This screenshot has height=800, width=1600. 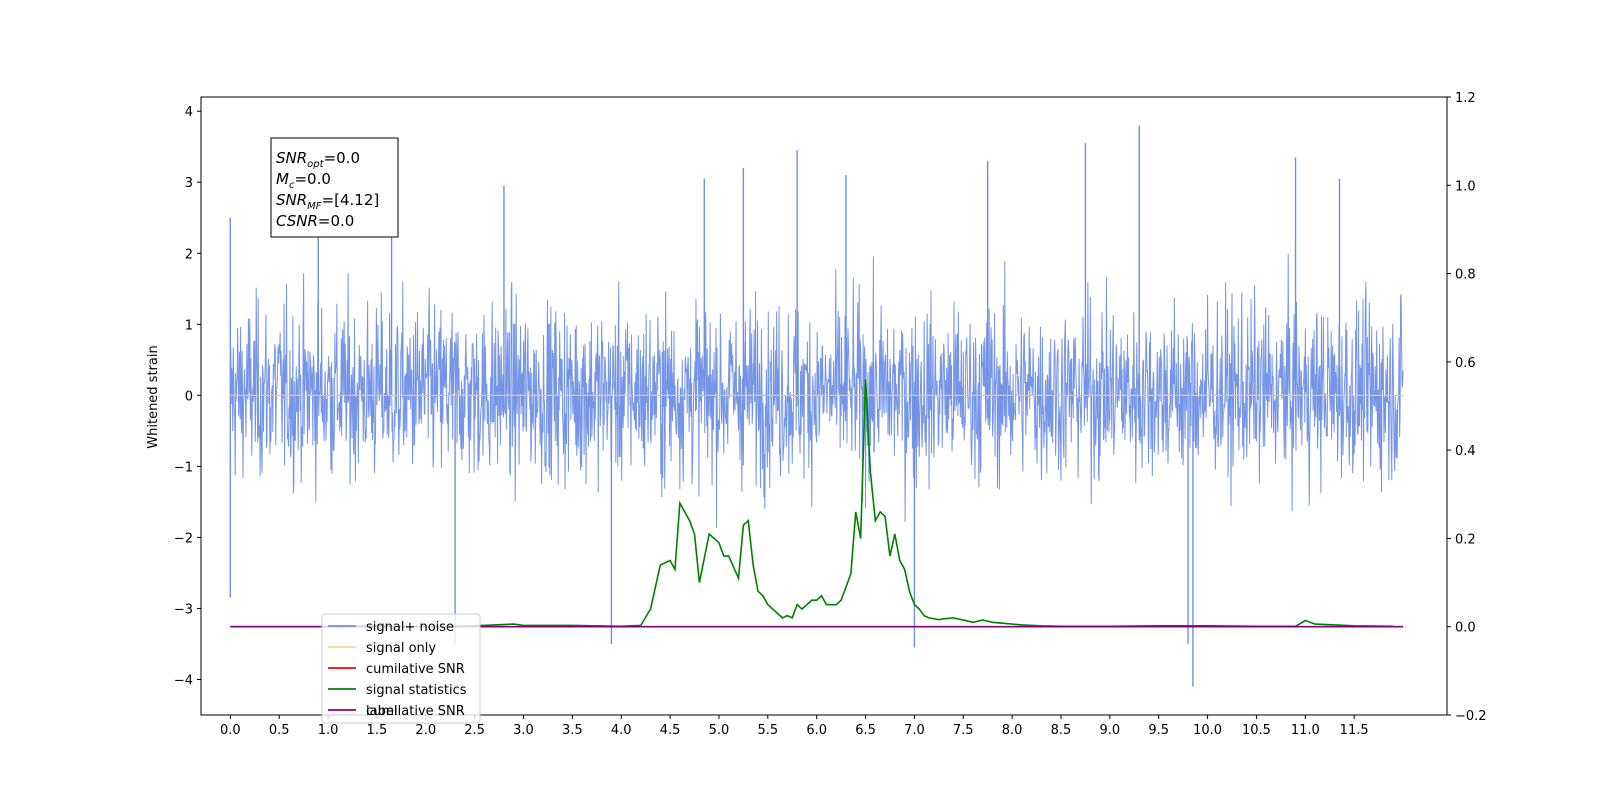 What do you see at coordinates (1110, 730) in the screenshot?
I see `x-tick-label: 9.0` at bounding box center [1110, 730].